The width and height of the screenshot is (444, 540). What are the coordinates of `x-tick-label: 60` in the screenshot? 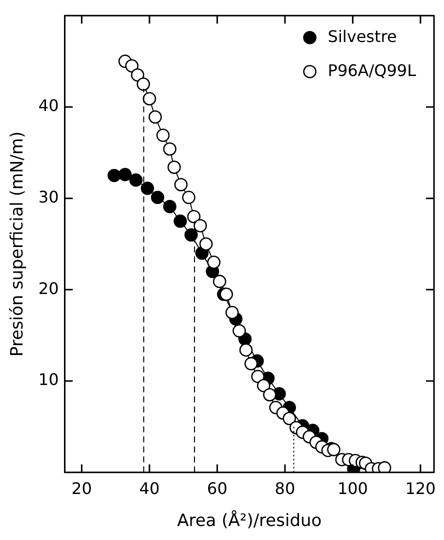 It's located at (217, 488).